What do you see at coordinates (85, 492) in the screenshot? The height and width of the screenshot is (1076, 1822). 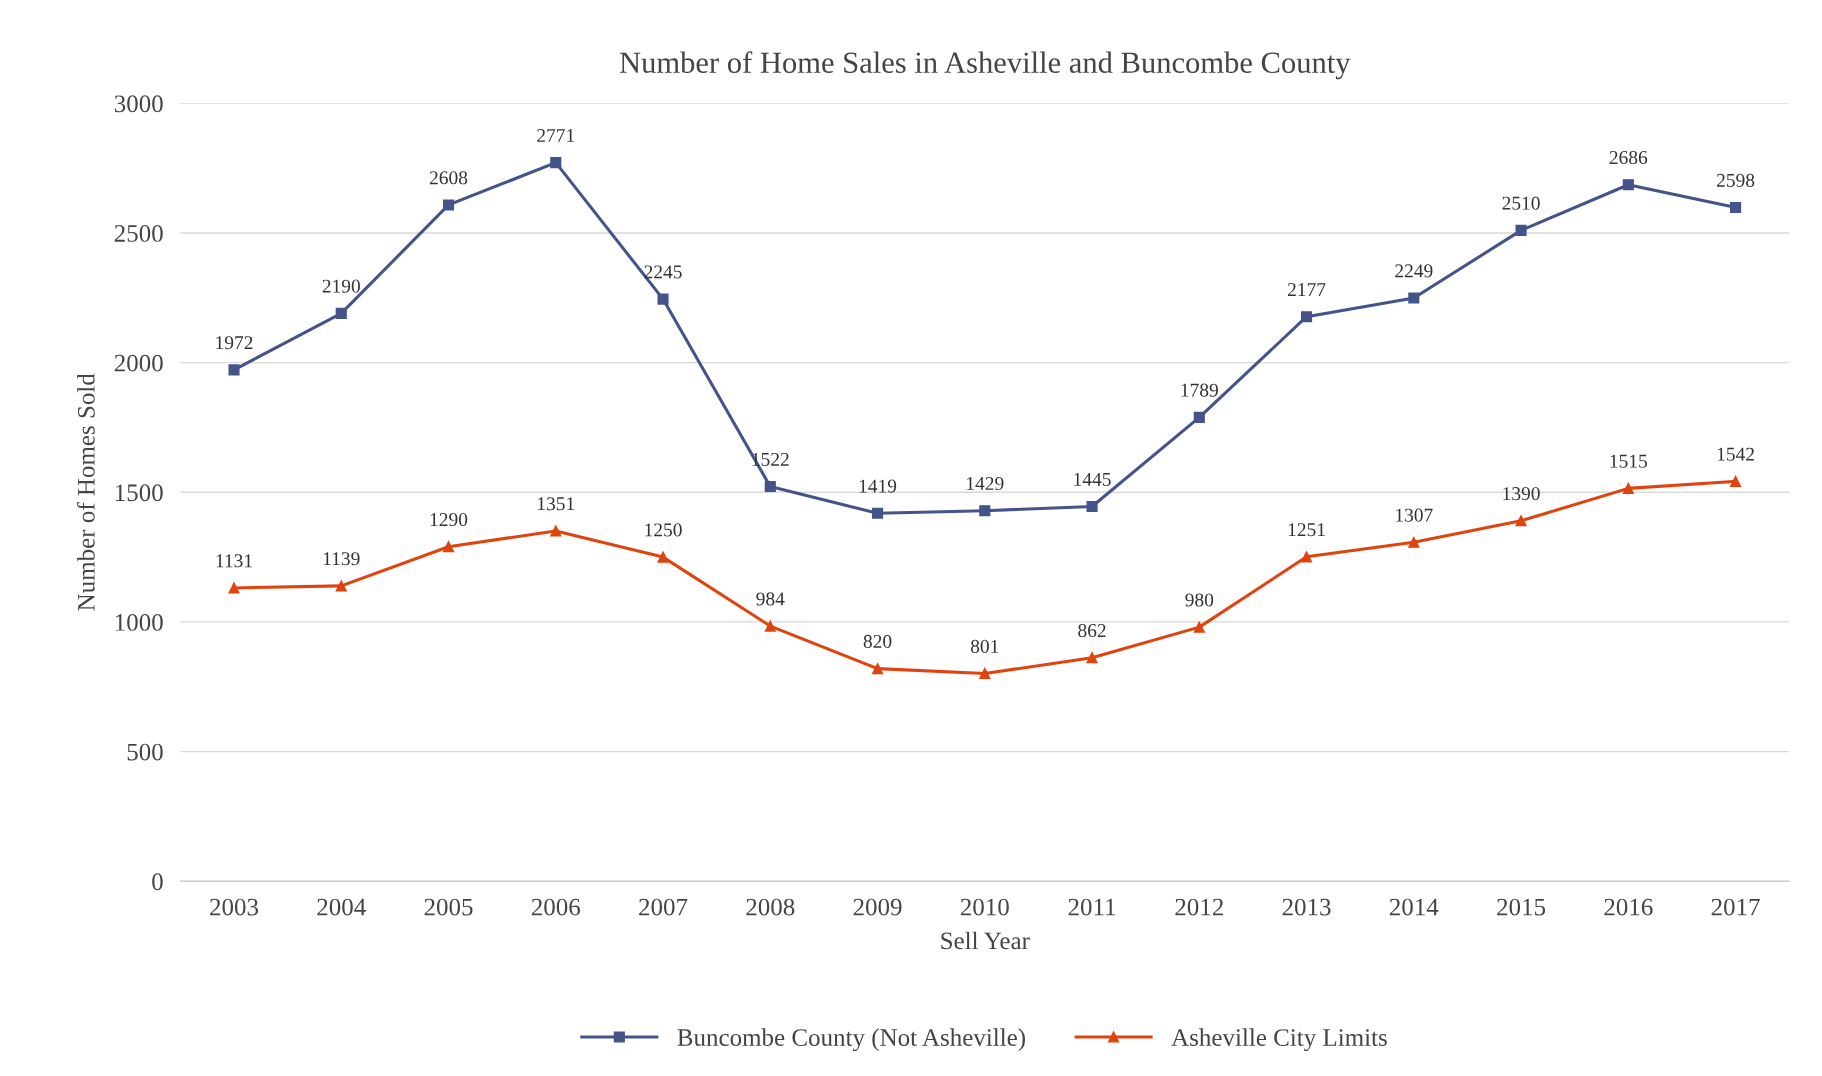 I see `y-axis-title: Number of Homes Sold` at bounding box center [85, 492].